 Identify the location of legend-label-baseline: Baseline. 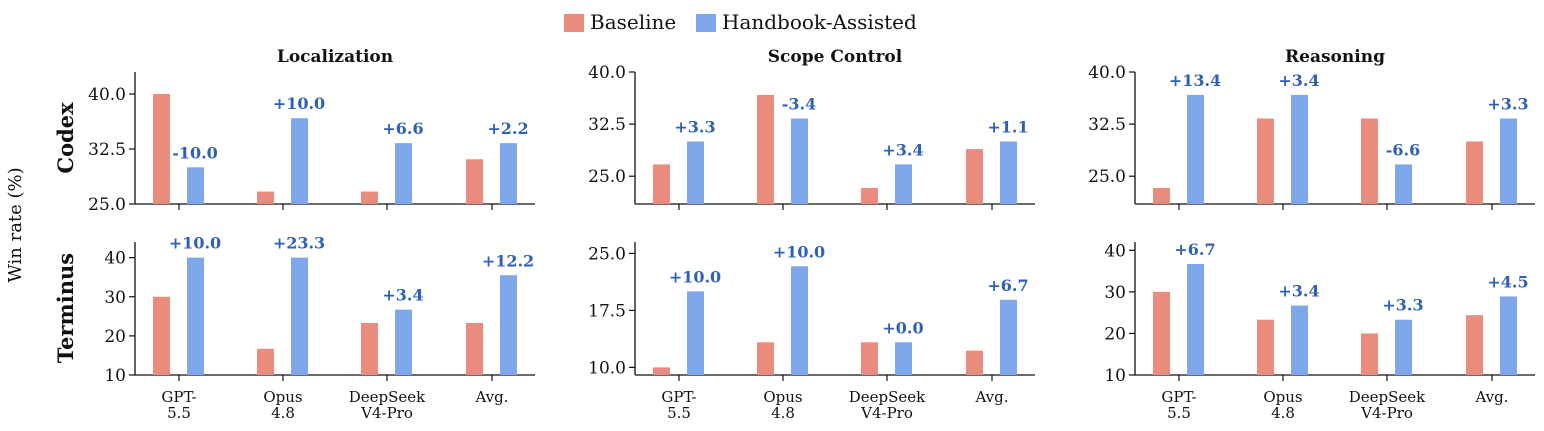
(633, 22).